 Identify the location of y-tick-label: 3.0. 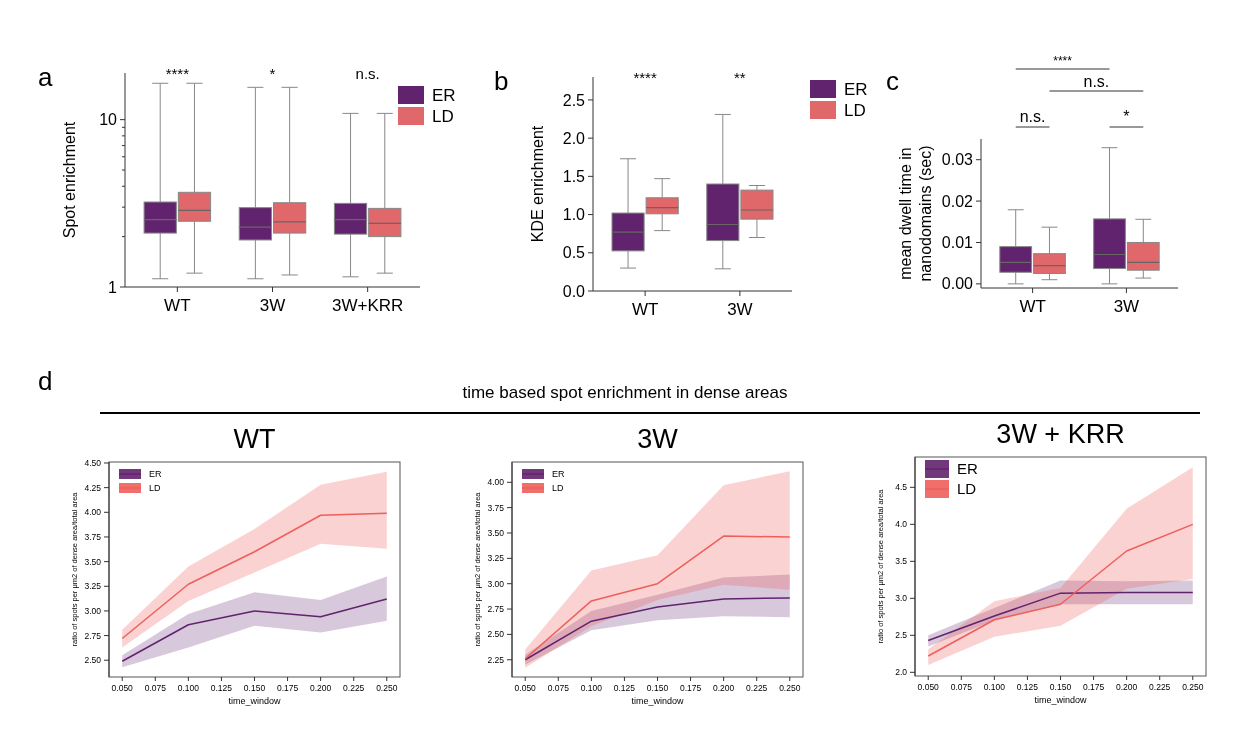
(901, 598).